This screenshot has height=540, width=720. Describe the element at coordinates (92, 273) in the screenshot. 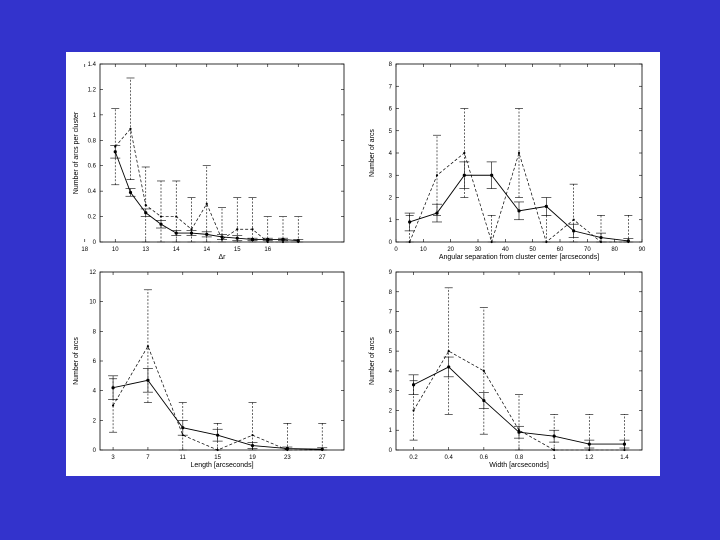

I see `y-tick-label: 12` at that location.